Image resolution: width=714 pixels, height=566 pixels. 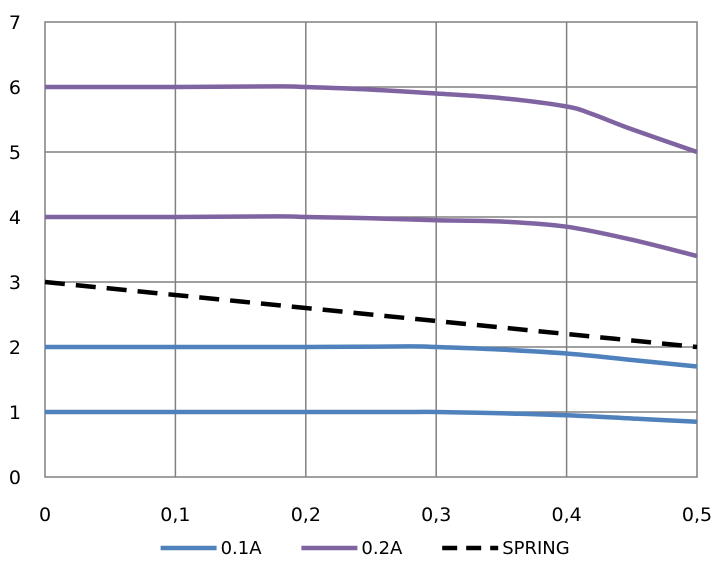 I want to click on x-axis-ticks: 0 0,1 0,2 0,3 0,4 0,5, so click(x=375, y=515).